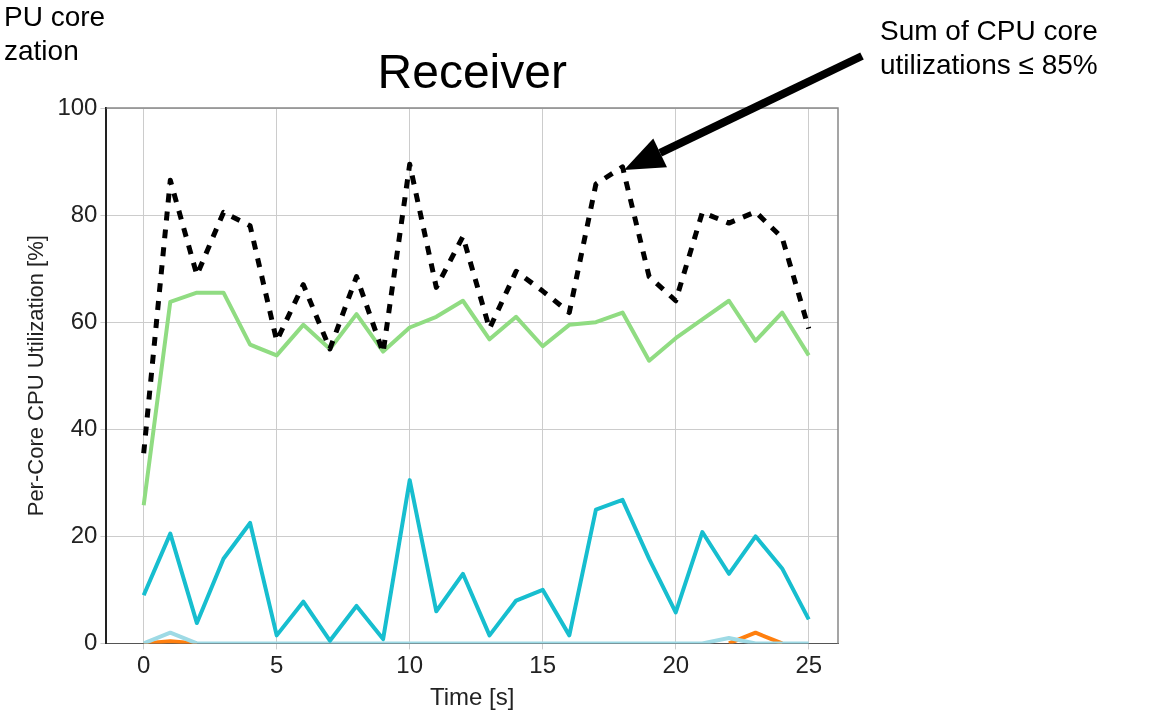  I want to click on x-tick-label: 25, so click(809, 665).